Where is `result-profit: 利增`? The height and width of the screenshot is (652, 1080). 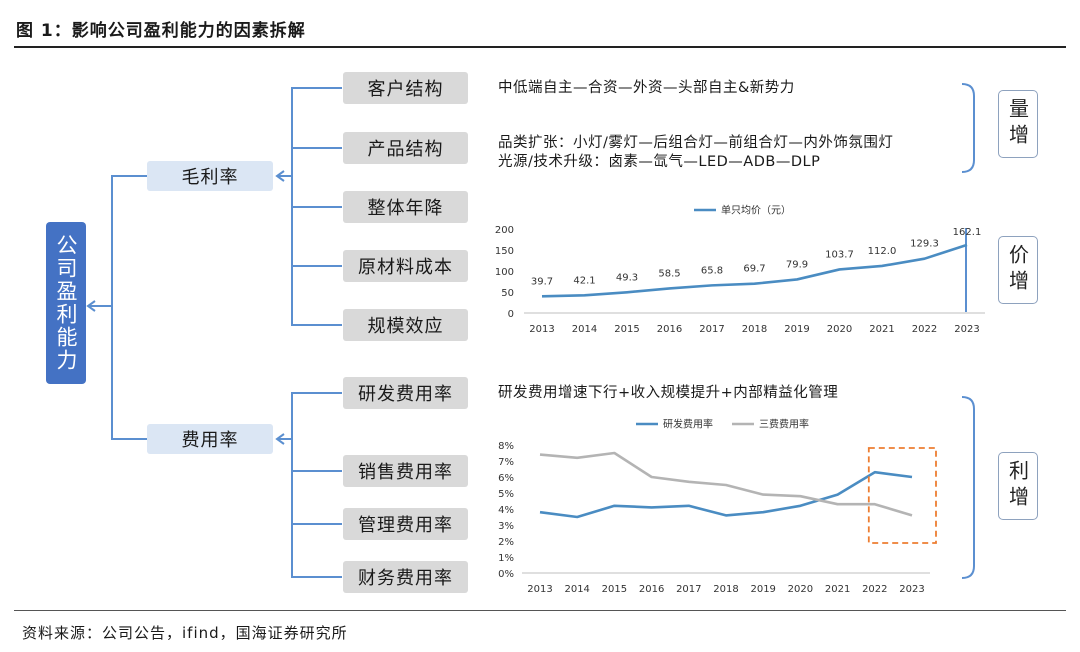
result-profit: 利增 is located at coordinates (1018, 486).